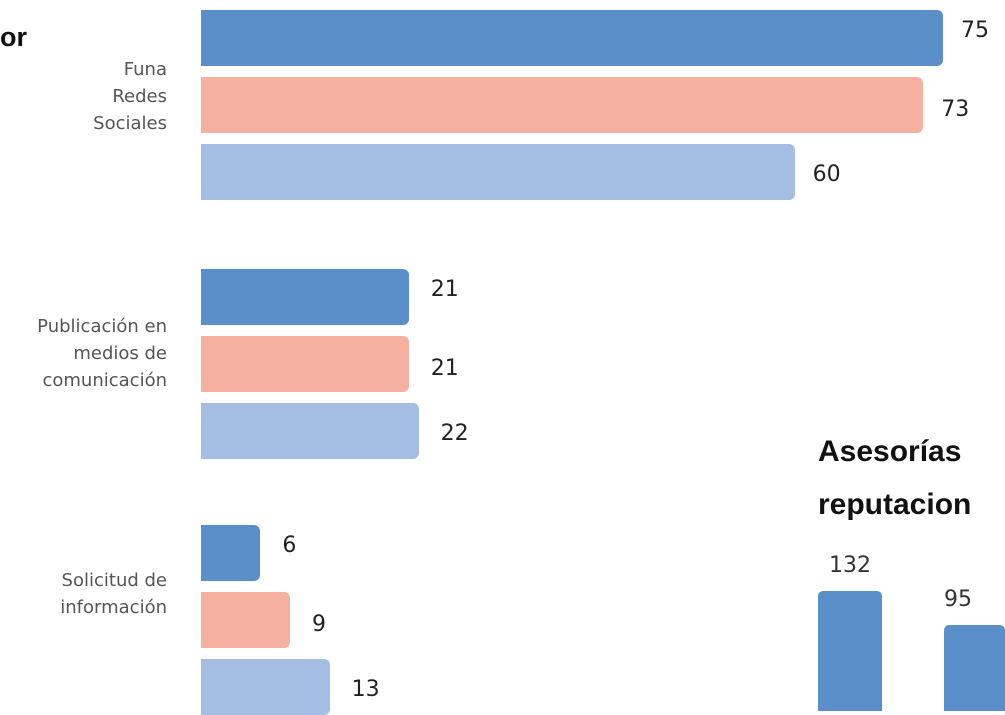  I want to click on category-label: Solicitud de información, so click(113, 594).